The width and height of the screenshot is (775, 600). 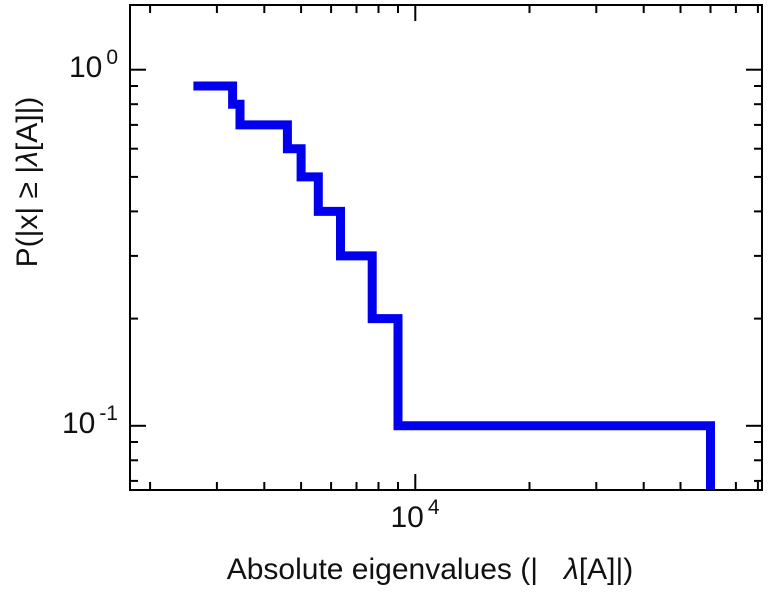 I want to click on x-axis-label-suffix: [A]|), so click(x=606, y=569).